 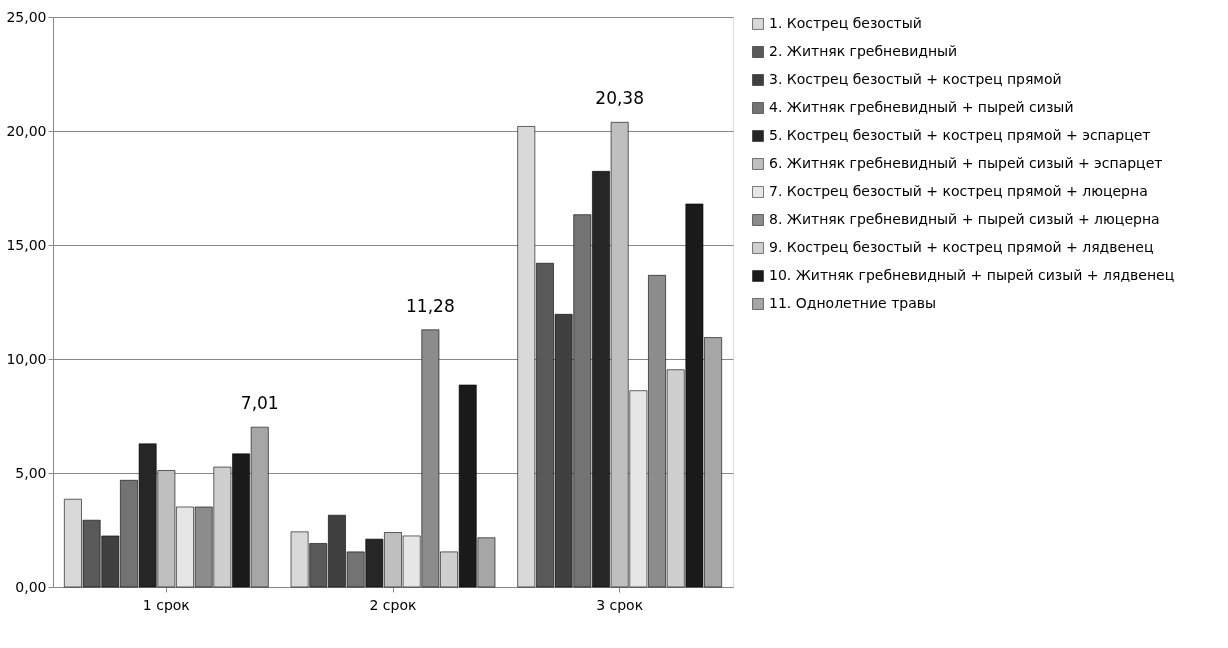 What do you see at coordinates (620, 604) in the screenshot?
I see `x-tick-label: 3 срок` at bounding box center [620, 604].